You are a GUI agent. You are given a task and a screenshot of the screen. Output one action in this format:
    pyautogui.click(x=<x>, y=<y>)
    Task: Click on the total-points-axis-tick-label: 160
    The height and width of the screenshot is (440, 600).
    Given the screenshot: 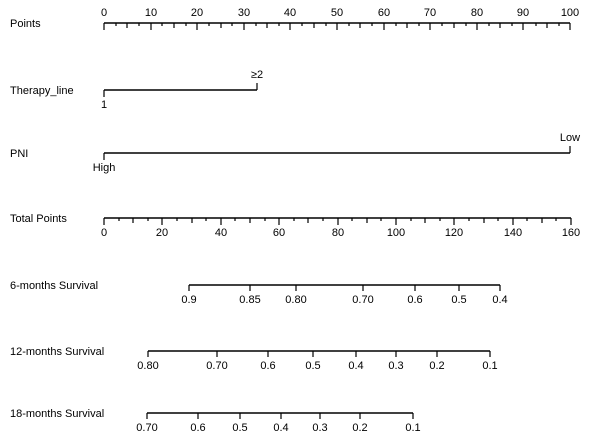 What is the action you would take?
    pyautogui.click(x=571, y=233)
    